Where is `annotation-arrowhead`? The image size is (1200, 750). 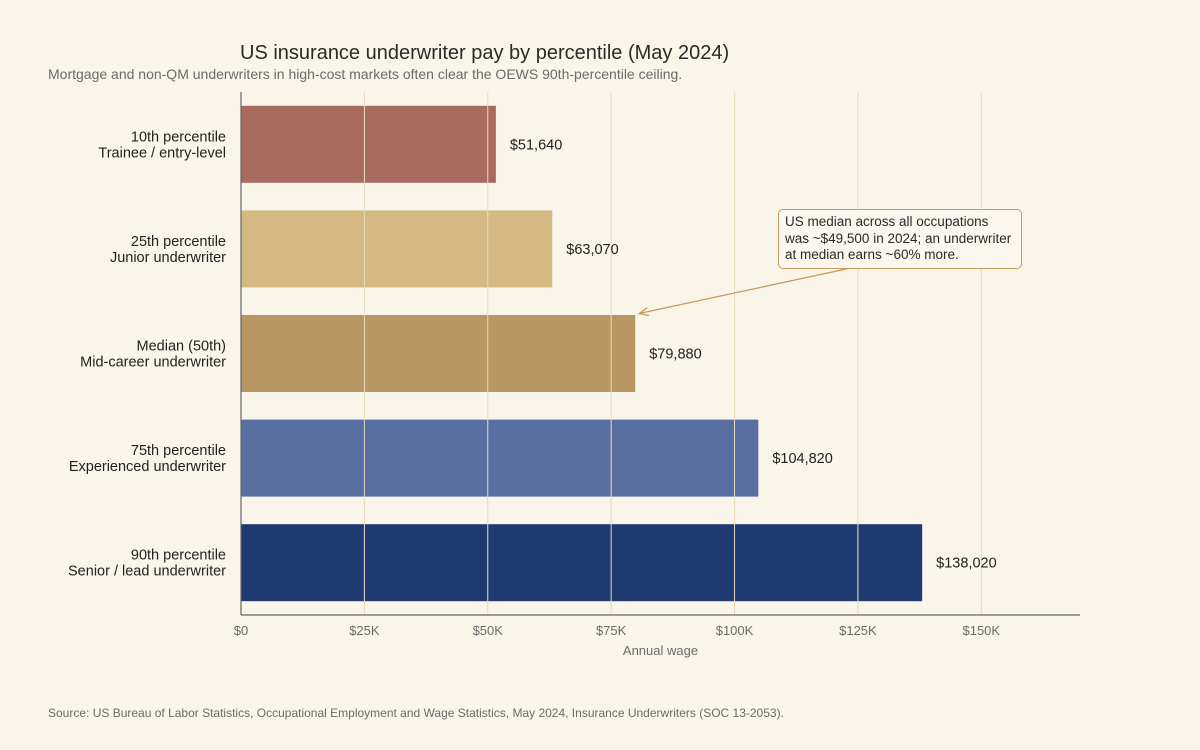
annotation-arrowhead is located at coordinates (643, 312).